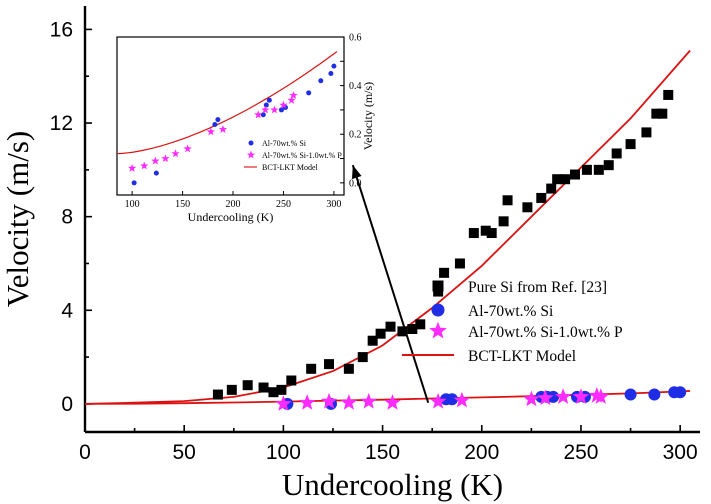 The width and height of the screenshot is (711, 504). Describe the element at coordinates (580, 452) in the screenshot. I see `x-tick-label: 250` at that location.